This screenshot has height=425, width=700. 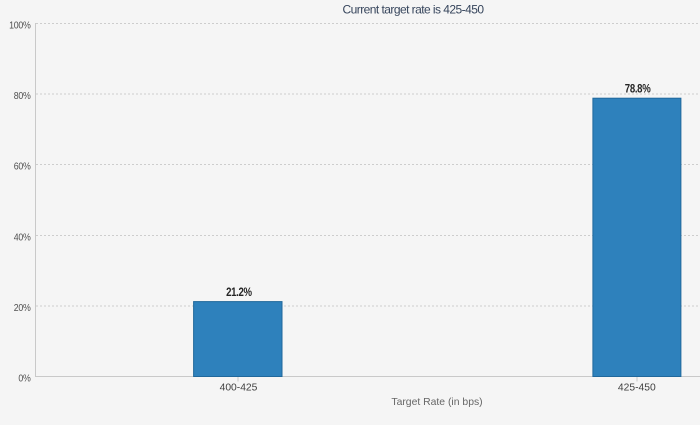 What do you see at coordinates (239, 388) in the screenshot?
I see `svg-text: 400-425` at bounding box center [239, 388].